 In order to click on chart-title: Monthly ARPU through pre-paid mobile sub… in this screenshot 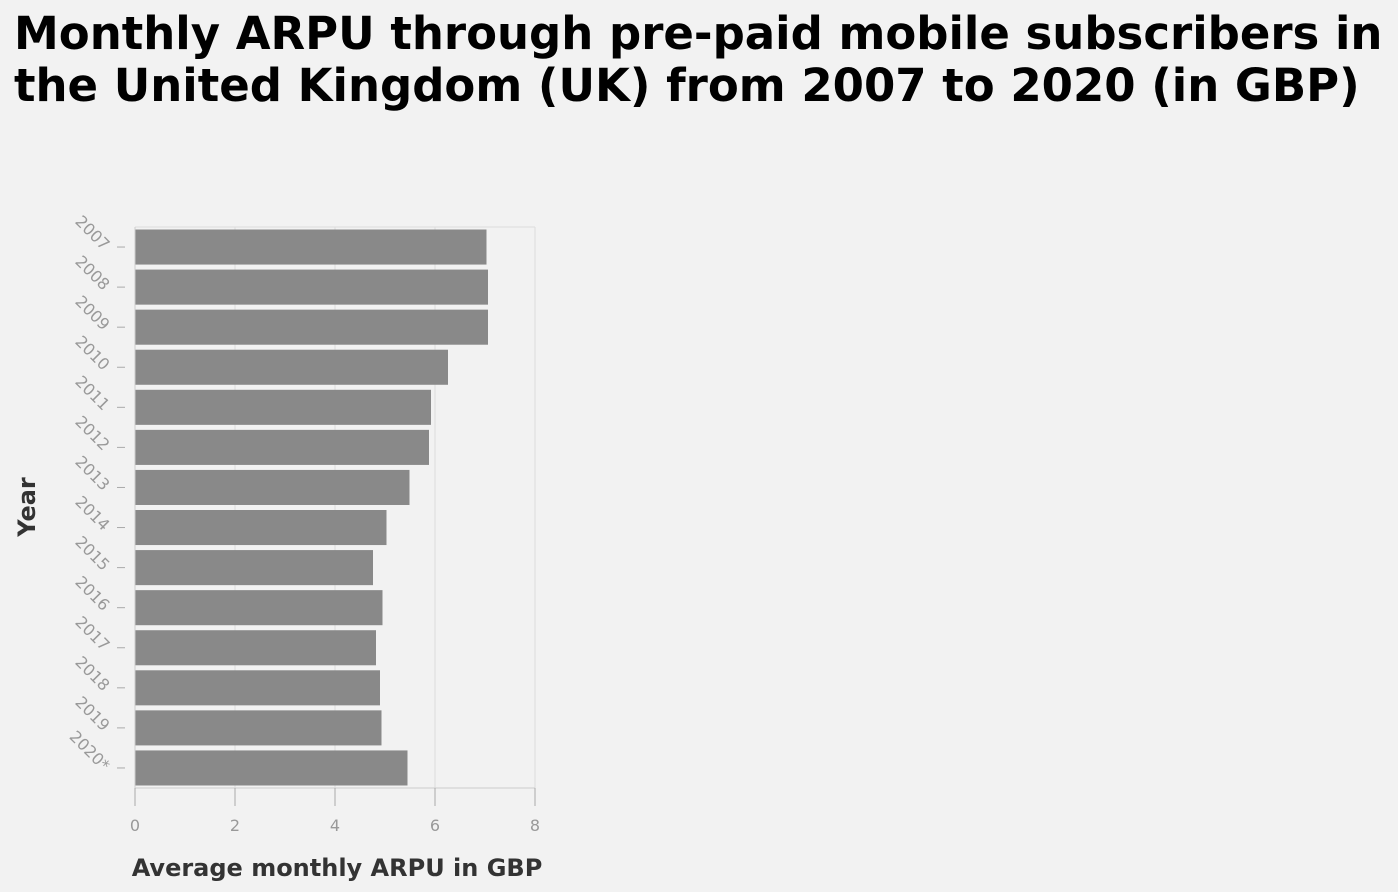, I will do `click(698, 59)`.